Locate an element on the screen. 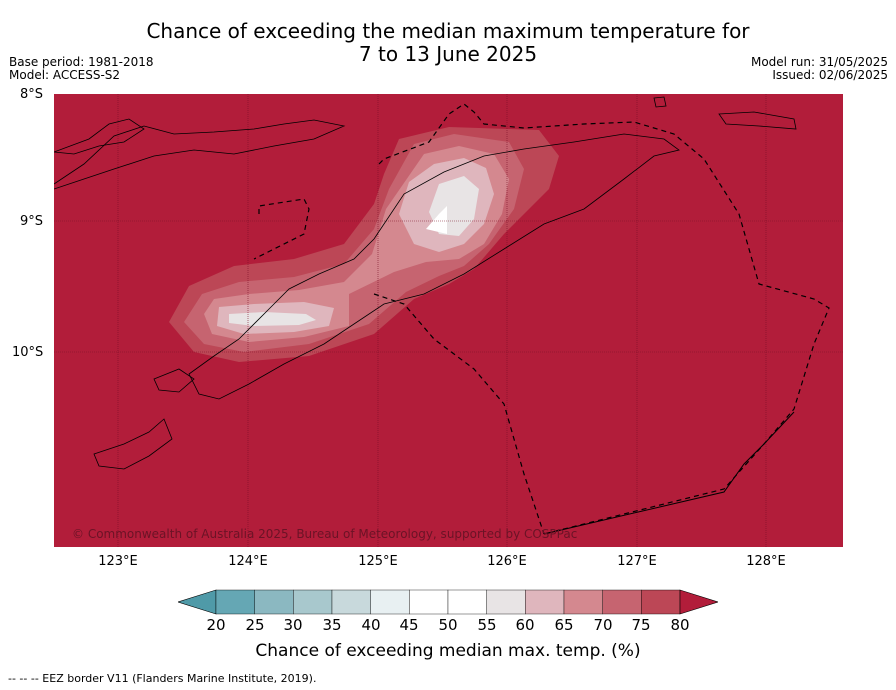 The height and width of the screenshot is (690, 896). colorbar-tick: 25 is located at coordinates (255, 625).